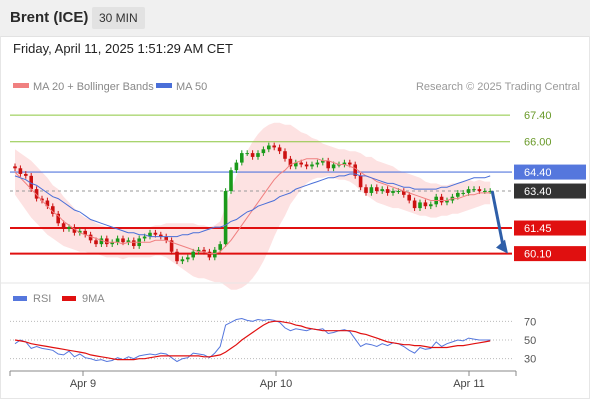 The height and width of the screenshot is (400, 590). I want to click on level-label-2: 64.40, so click(538, 173).